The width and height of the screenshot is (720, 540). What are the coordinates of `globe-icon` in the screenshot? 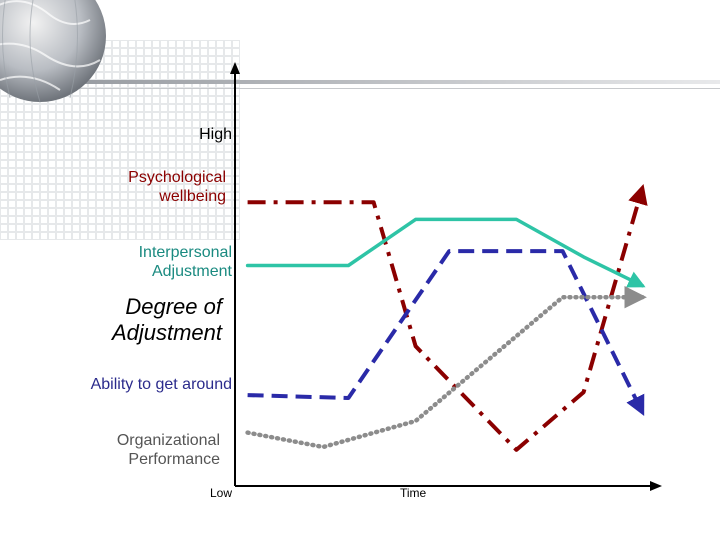 It's located at (53, 51).